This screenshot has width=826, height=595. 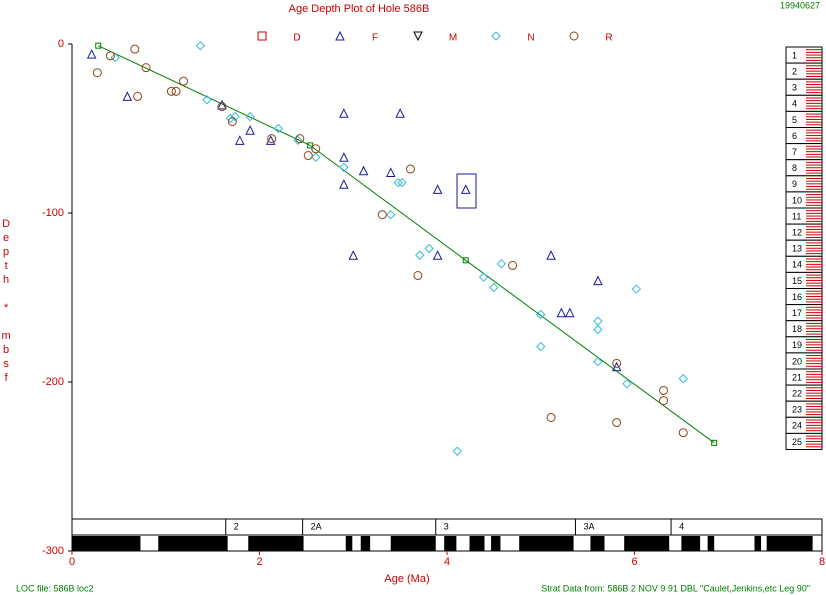 What do you see at coordinates (797, 394) in the screenshot?
I see `core-label: 22` at bounding box center [797, 394].